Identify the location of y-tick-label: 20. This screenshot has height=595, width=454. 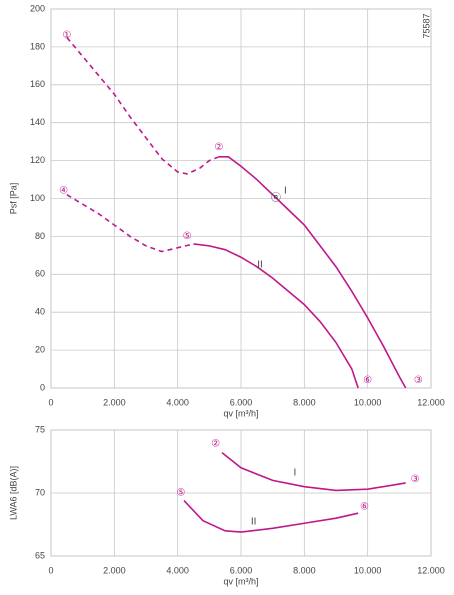
(40, 349).